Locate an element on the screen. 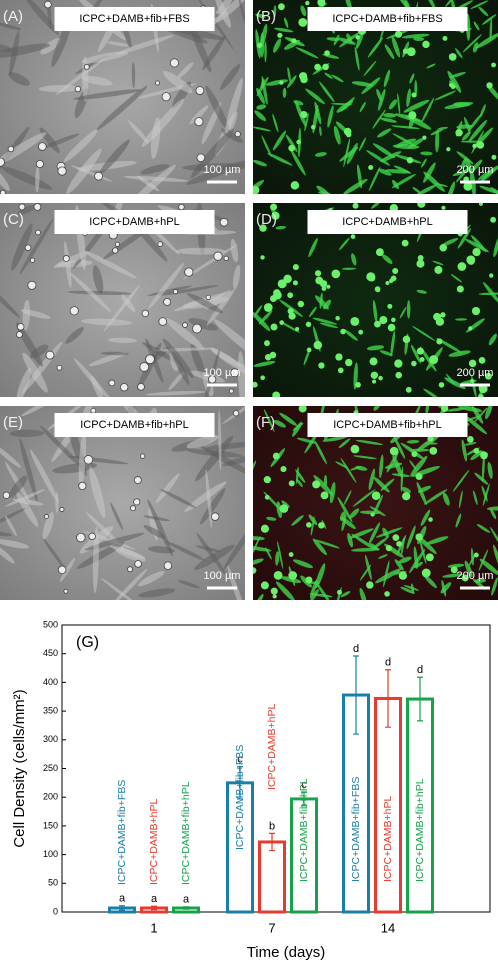  significance-letter: b is located at coordinates (272, 826).